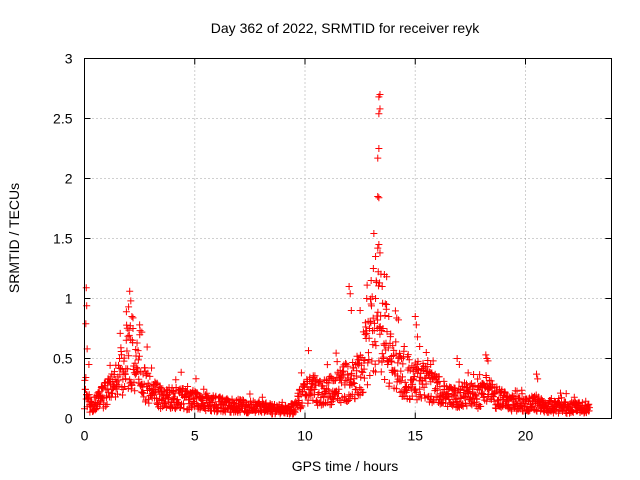  Describe the element at coordinates (526, 436) in the screenshot. I see `x-tick-label: 20` at that location.